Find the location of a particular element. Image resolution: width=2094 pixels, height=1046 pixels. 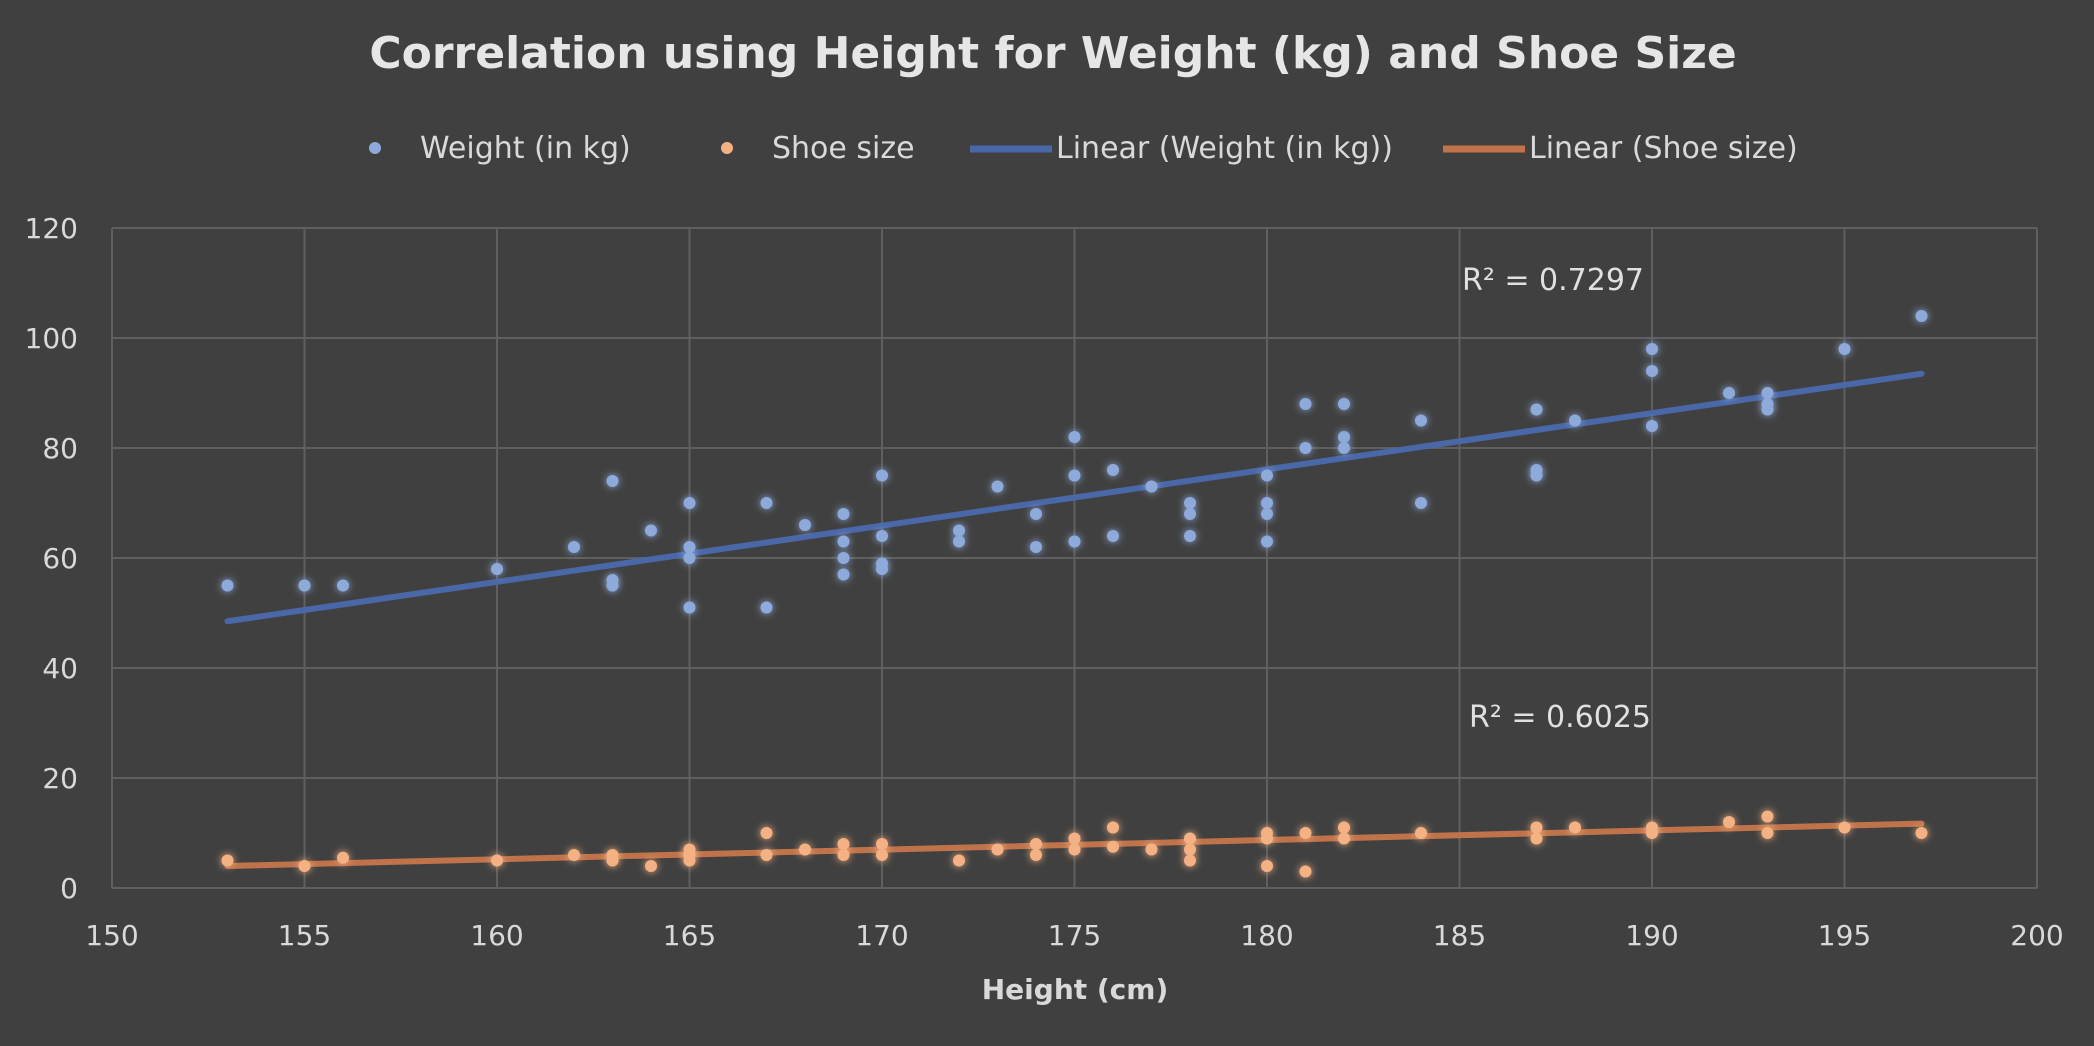

r2-label-shoe-size: R² = 0.6025 is located at coordinates (1560, 717).